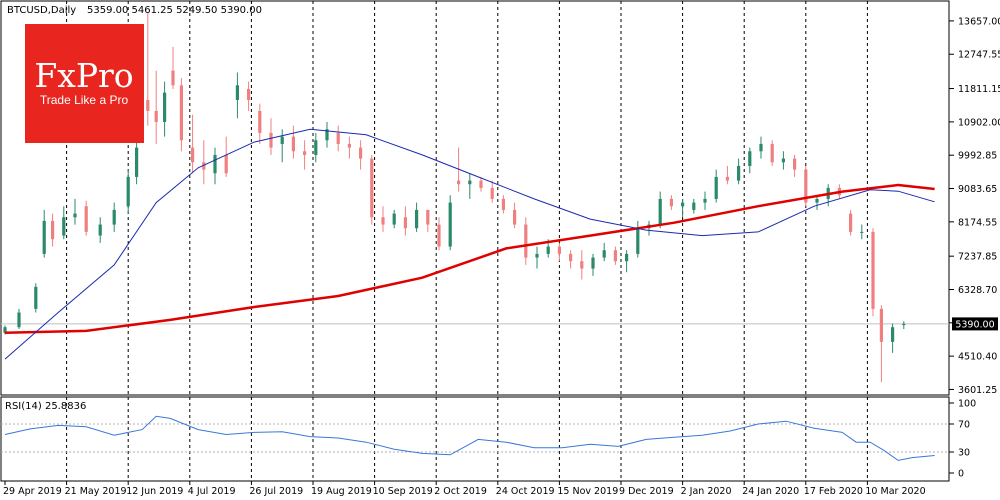 This screenshot has width=1000, height=500. I want to click on y-tick-label: 8174.55, so click(977, 222).